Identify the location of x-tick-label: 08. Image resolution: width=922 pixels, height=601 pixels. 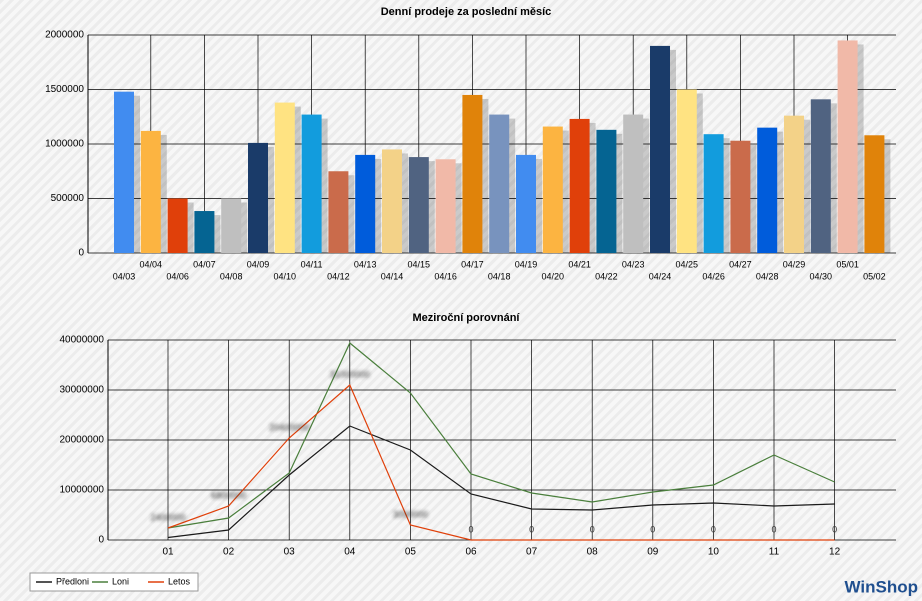
(593, 552).